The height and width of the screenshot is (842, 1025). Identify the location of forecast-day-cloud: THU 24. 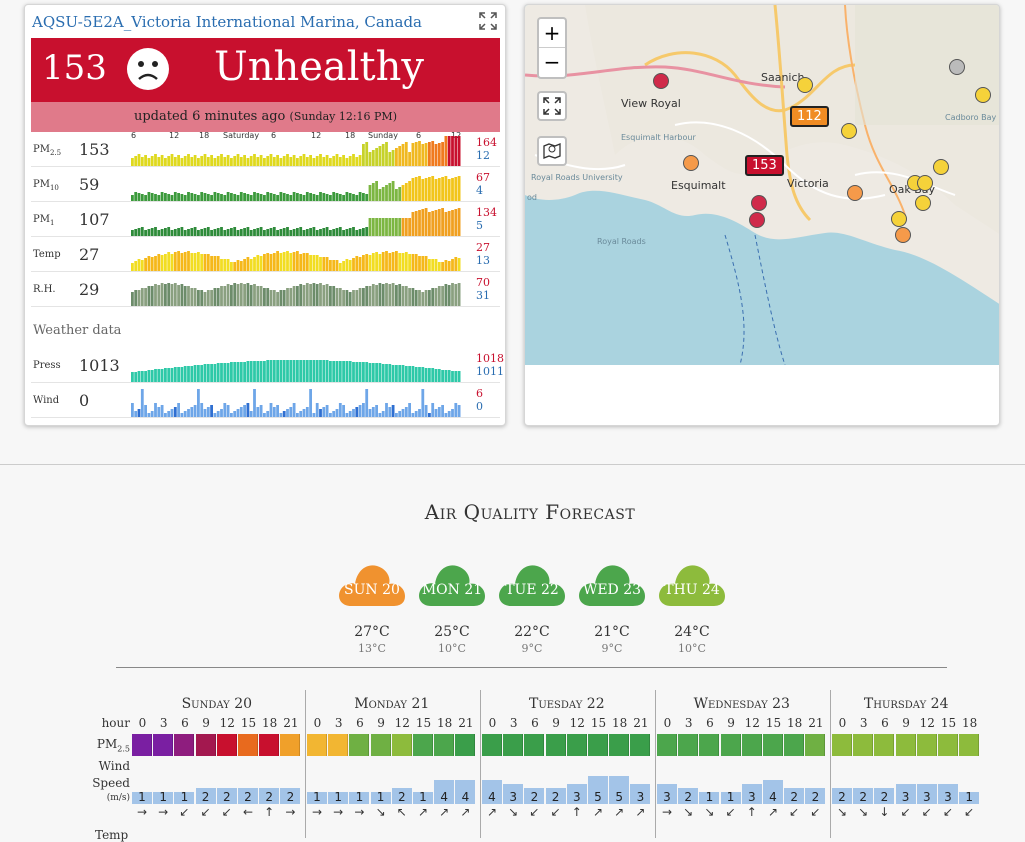
(692, 584).